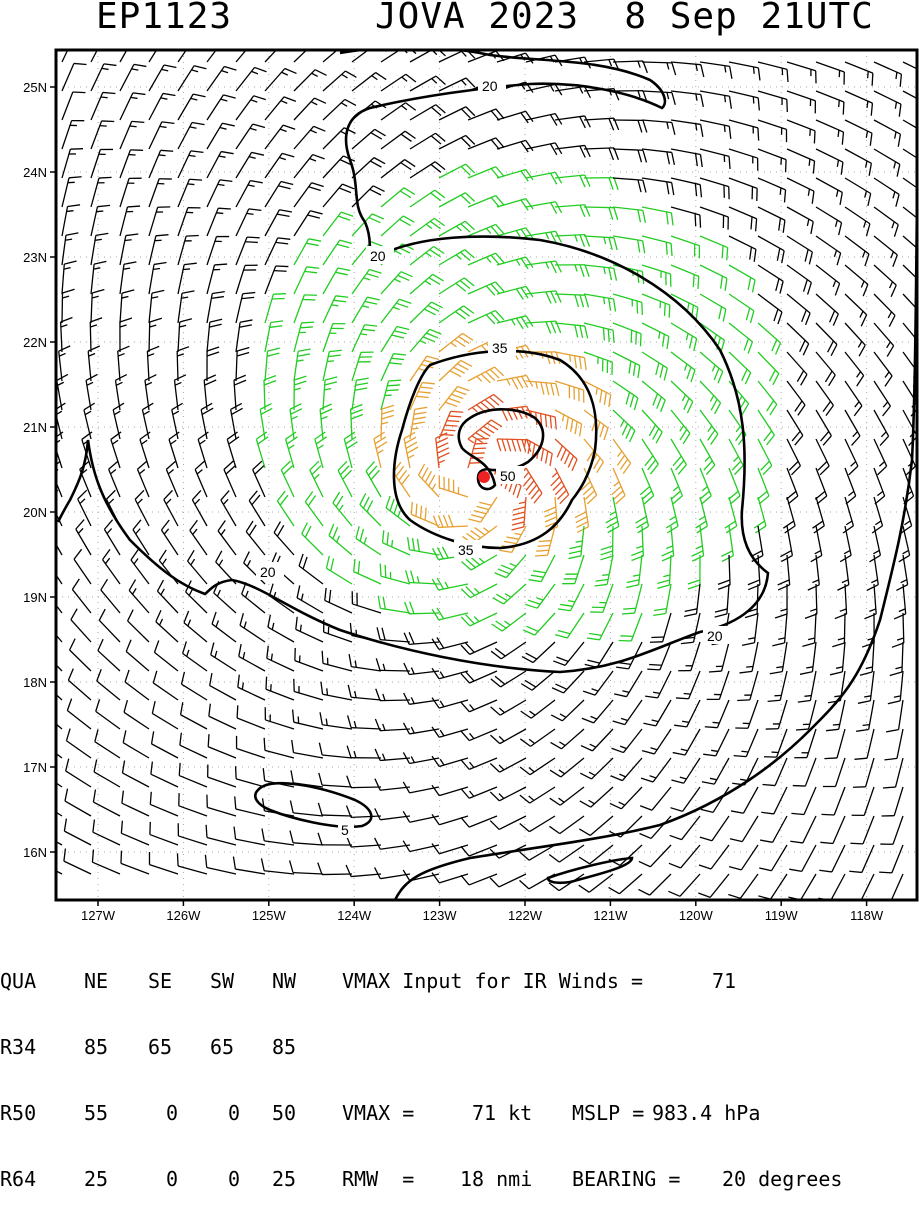 The width and height of the screenshot is (919, 1212). Describe the element at coordinates (35, 172) in the screenshot. I see `lat-label: 24N` at that location.